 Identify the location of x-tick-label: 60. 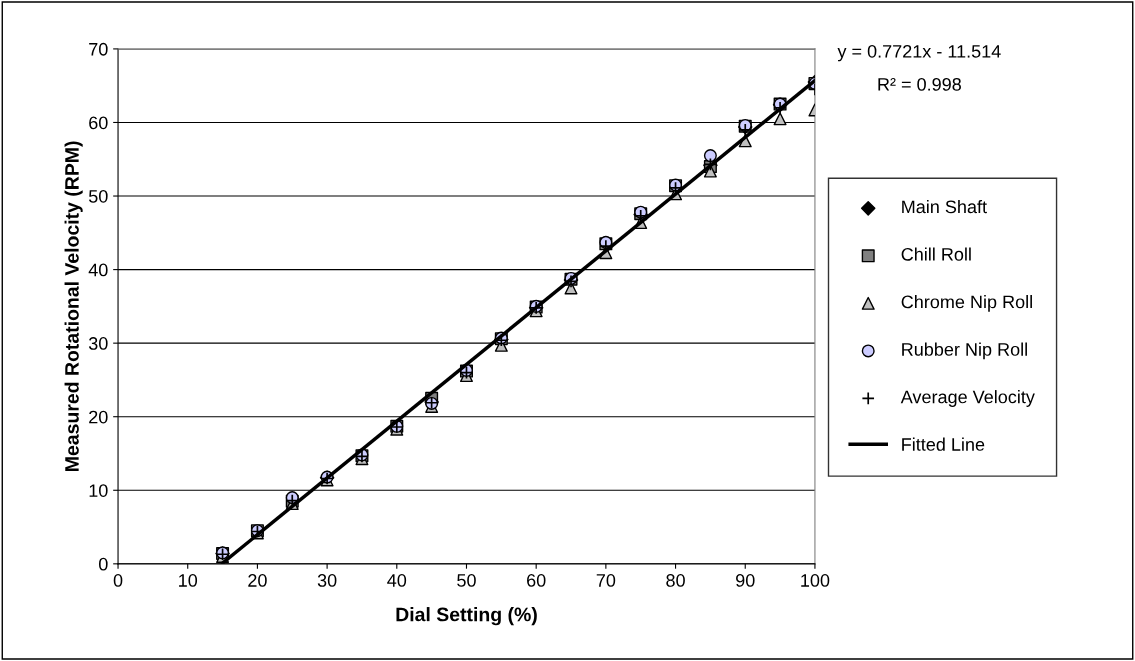
(536, 580).